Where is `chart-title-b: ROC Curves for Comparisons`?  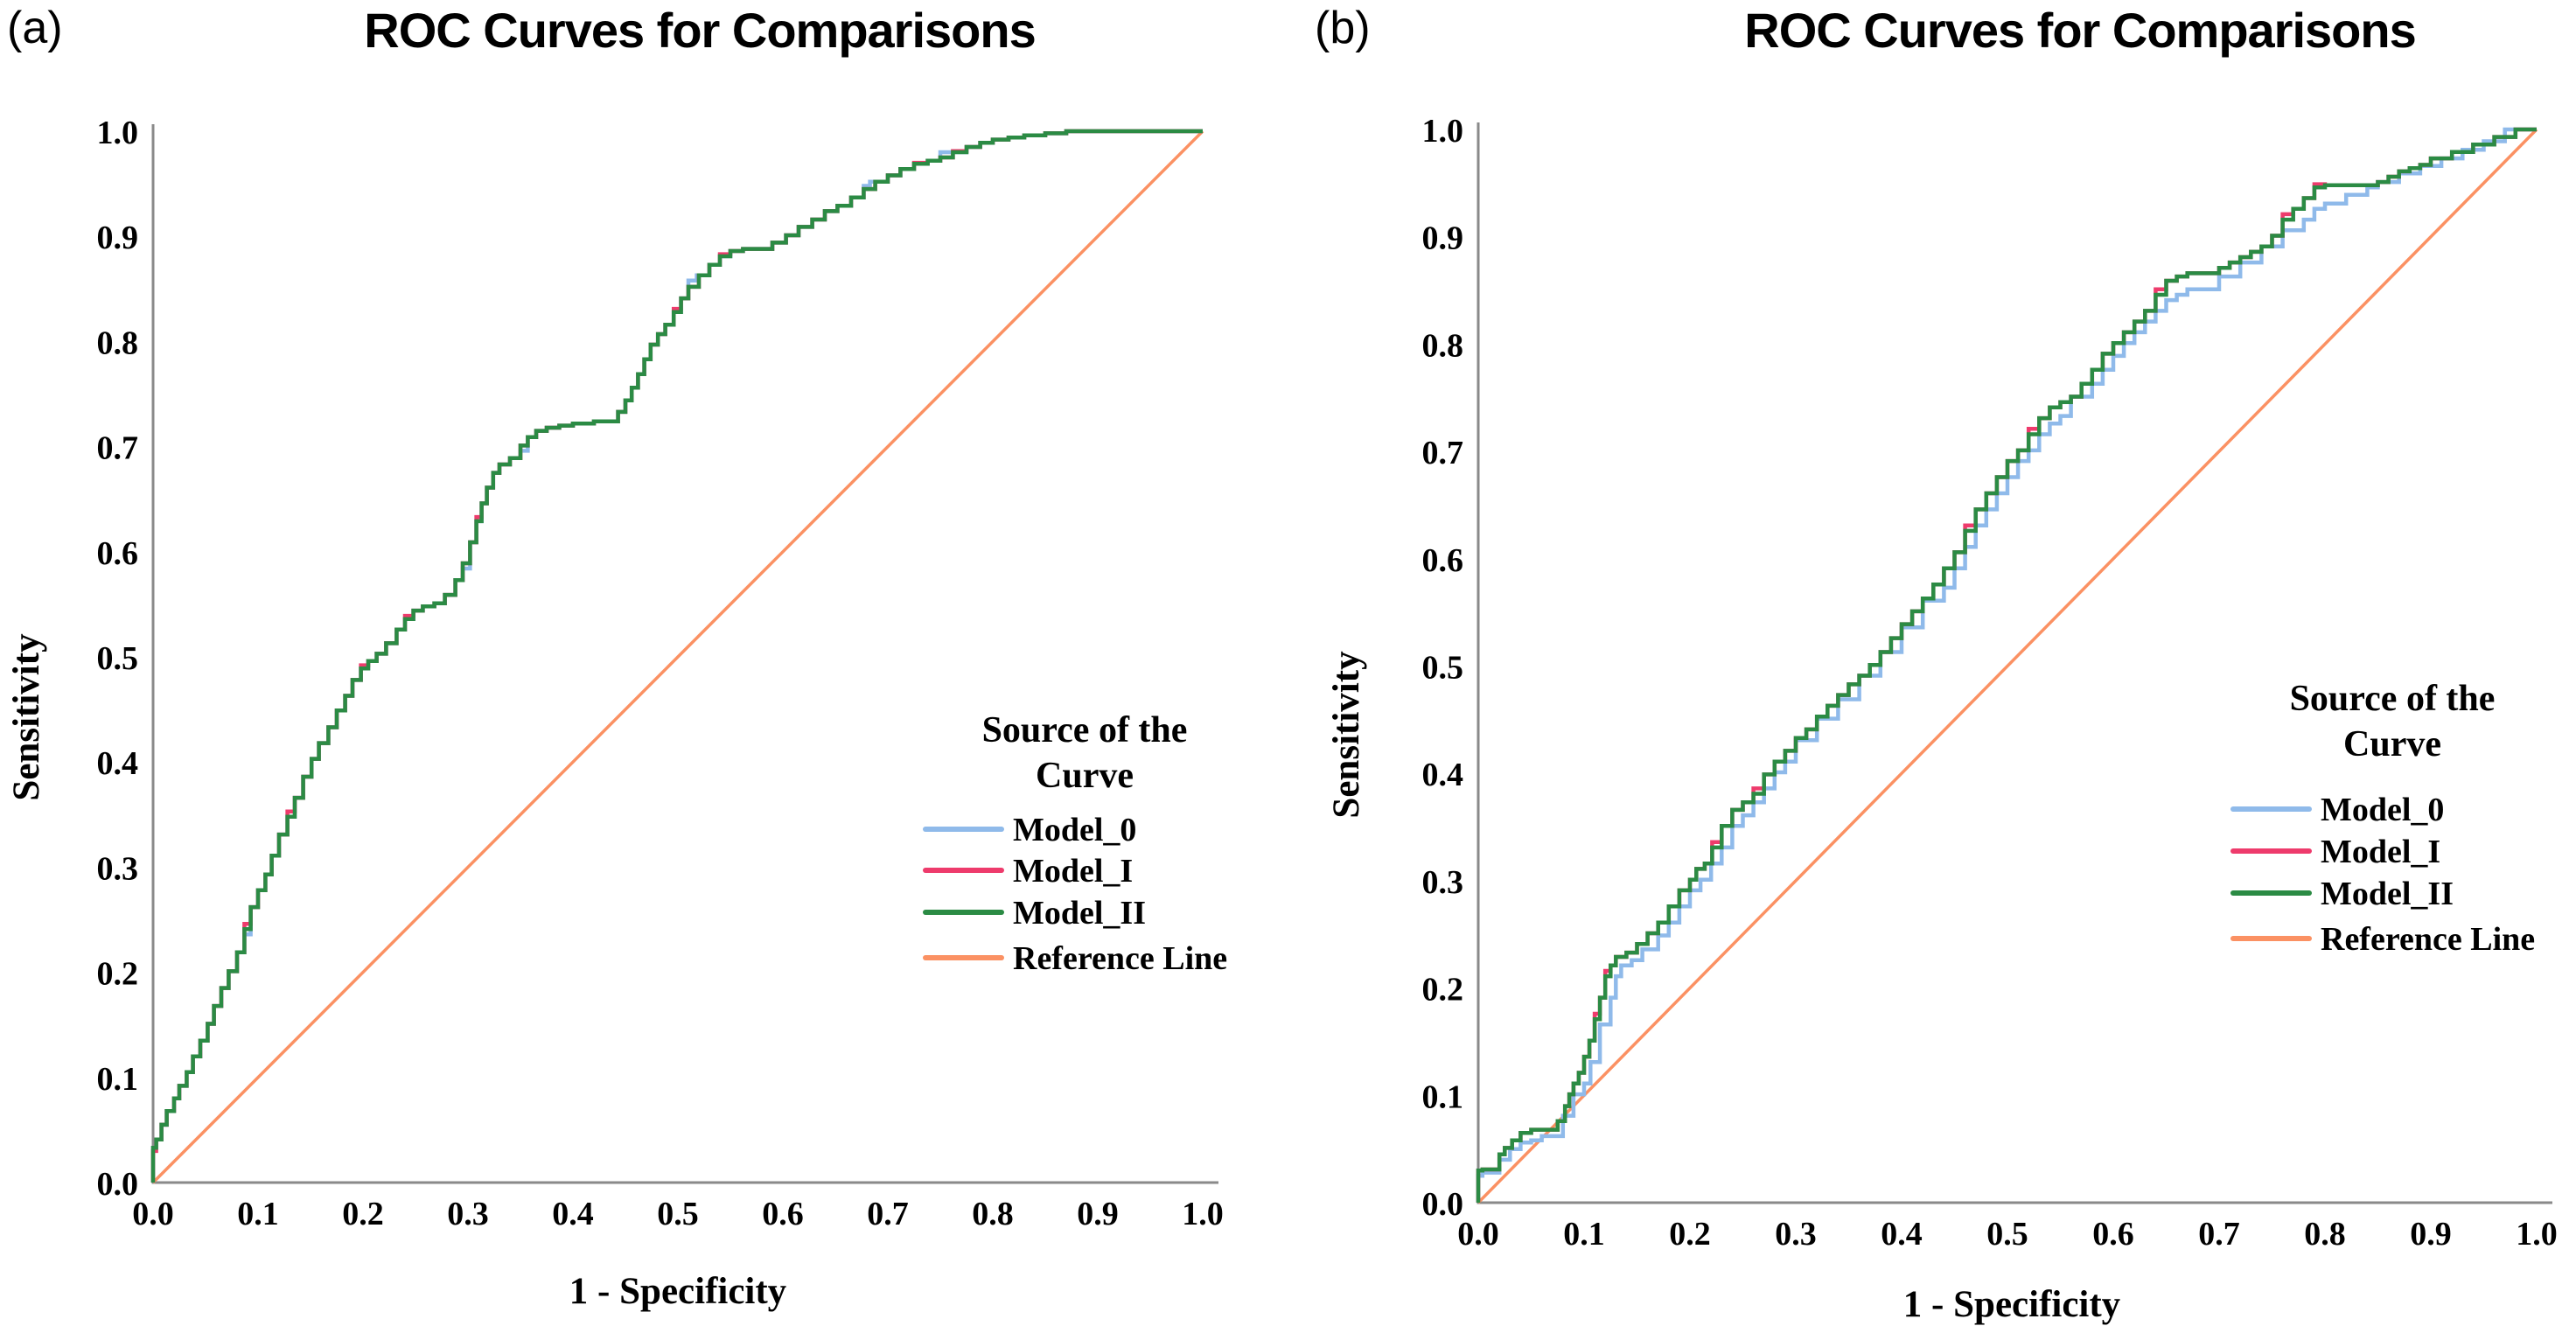
chart-title-b: ROC Curves for Comparisons is located at coordinates (2080, 30).